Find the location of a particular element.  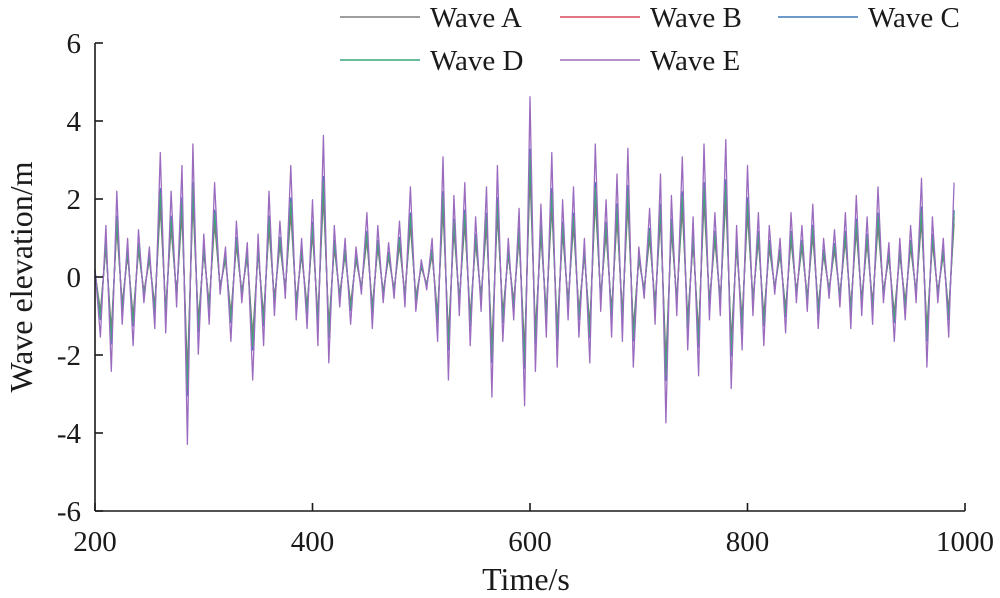

y-tick-label: -6 is located at coordinates (69, 512).